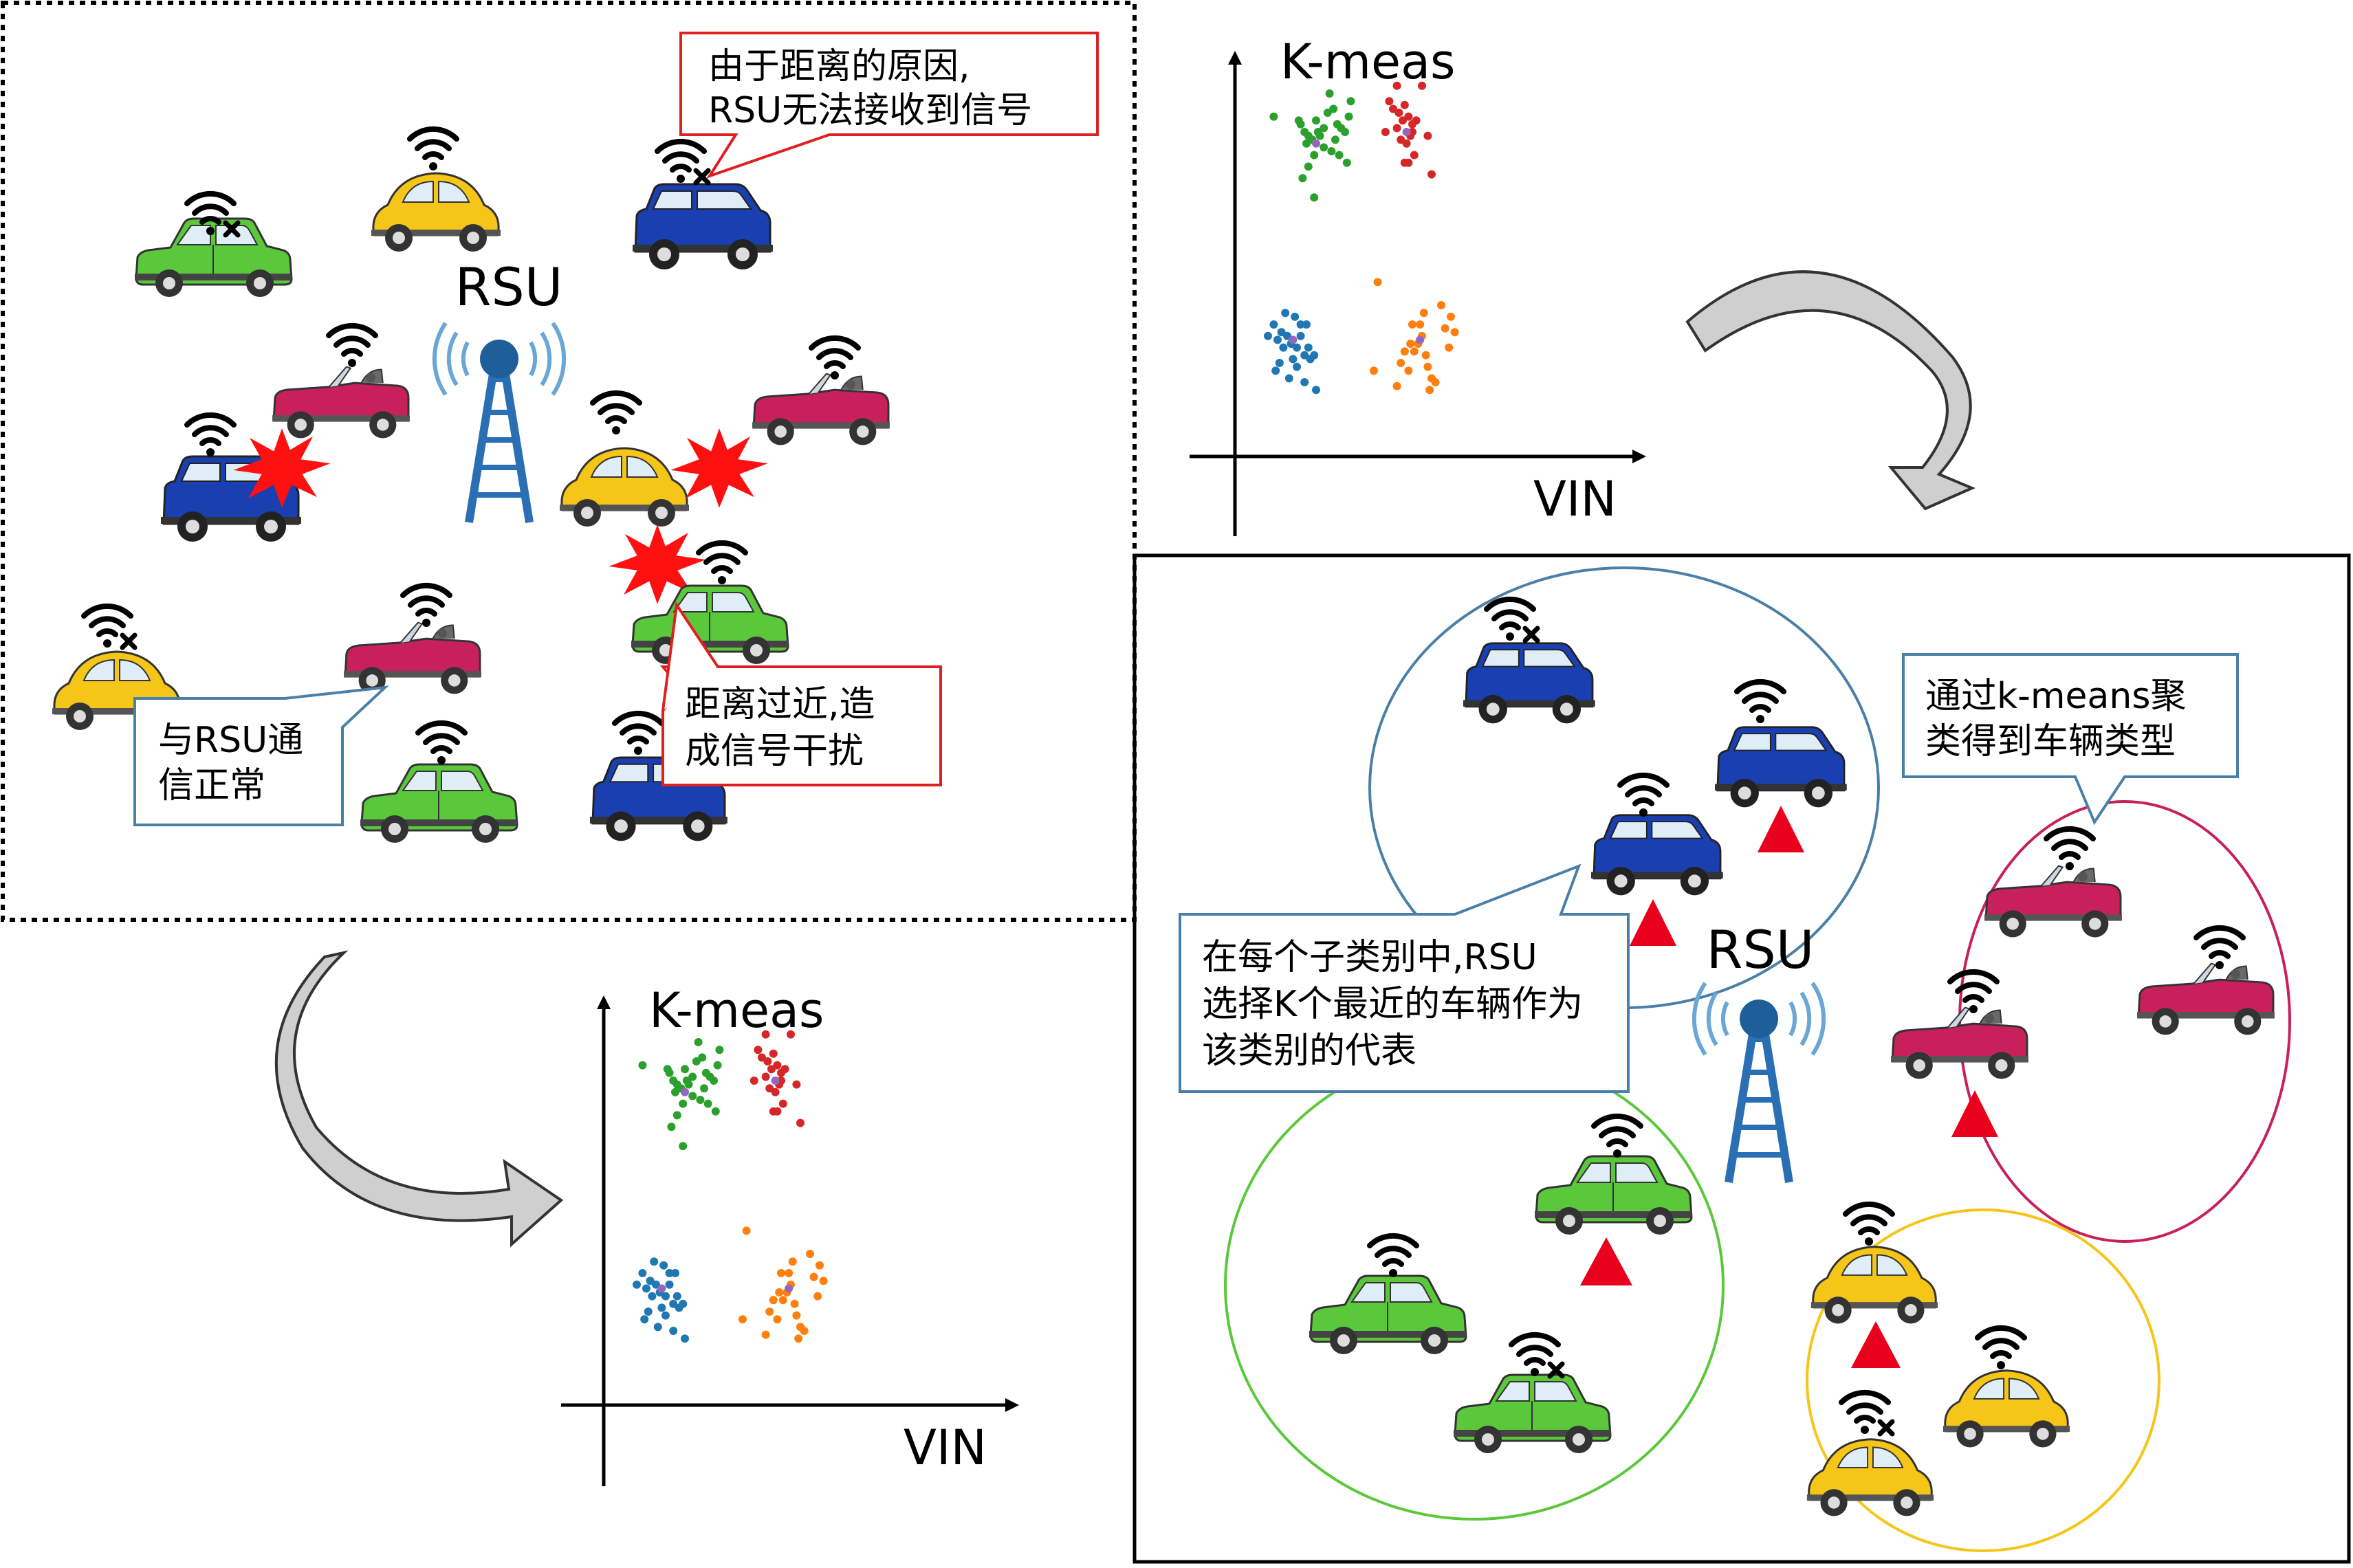 The height and width of the screenshot is (1568, 2353). I want to click on curved-arrow-bottom, so click(419, 1099).